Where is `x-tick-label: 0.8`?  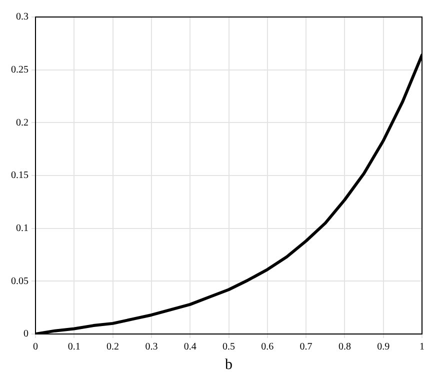
x-tick-label: 0.8 is located at coordinates (344, 347).